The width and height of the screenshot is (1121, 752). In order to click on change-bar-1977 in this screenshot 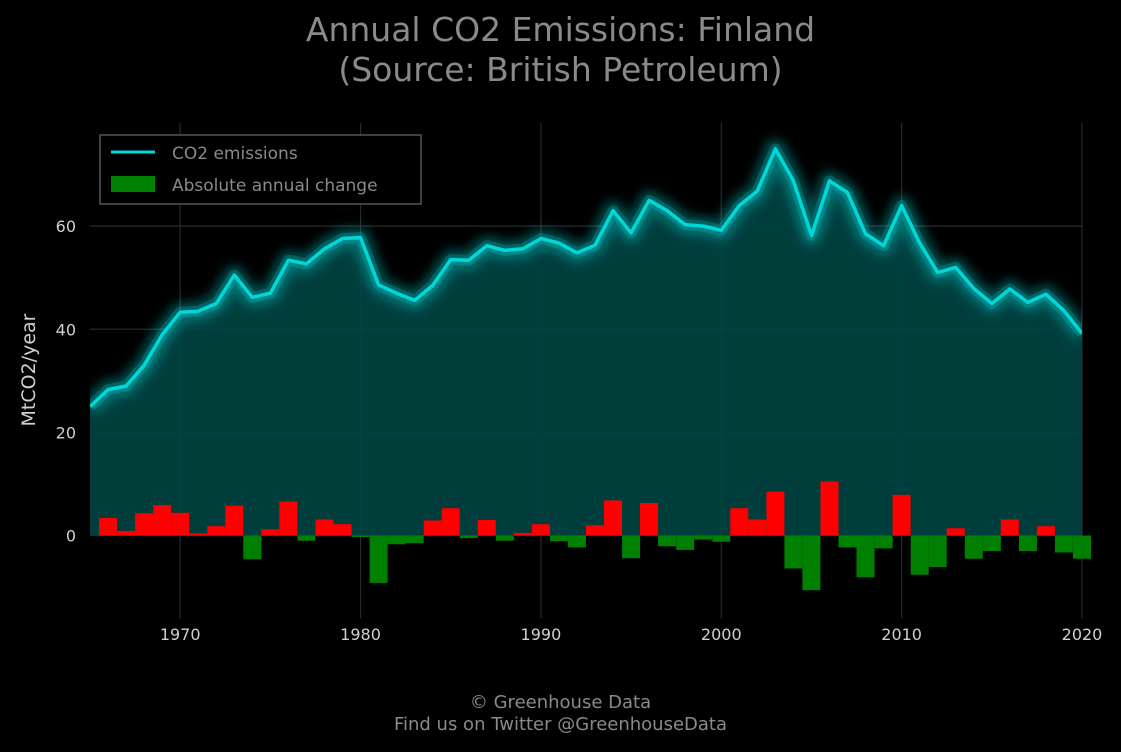, I will do `click(306, 538)`.